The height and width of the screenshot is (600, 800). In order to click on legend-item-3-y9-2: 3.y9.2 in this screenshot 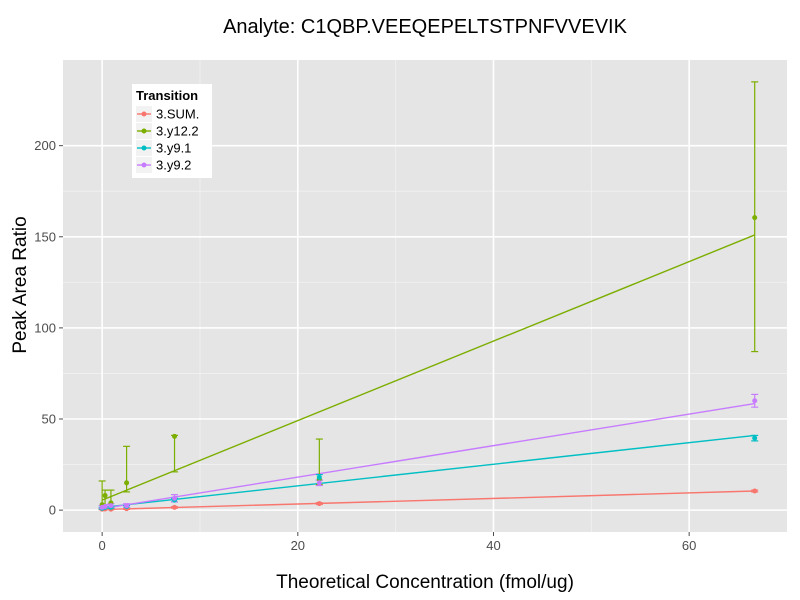, I will do `click(163, 165)`.